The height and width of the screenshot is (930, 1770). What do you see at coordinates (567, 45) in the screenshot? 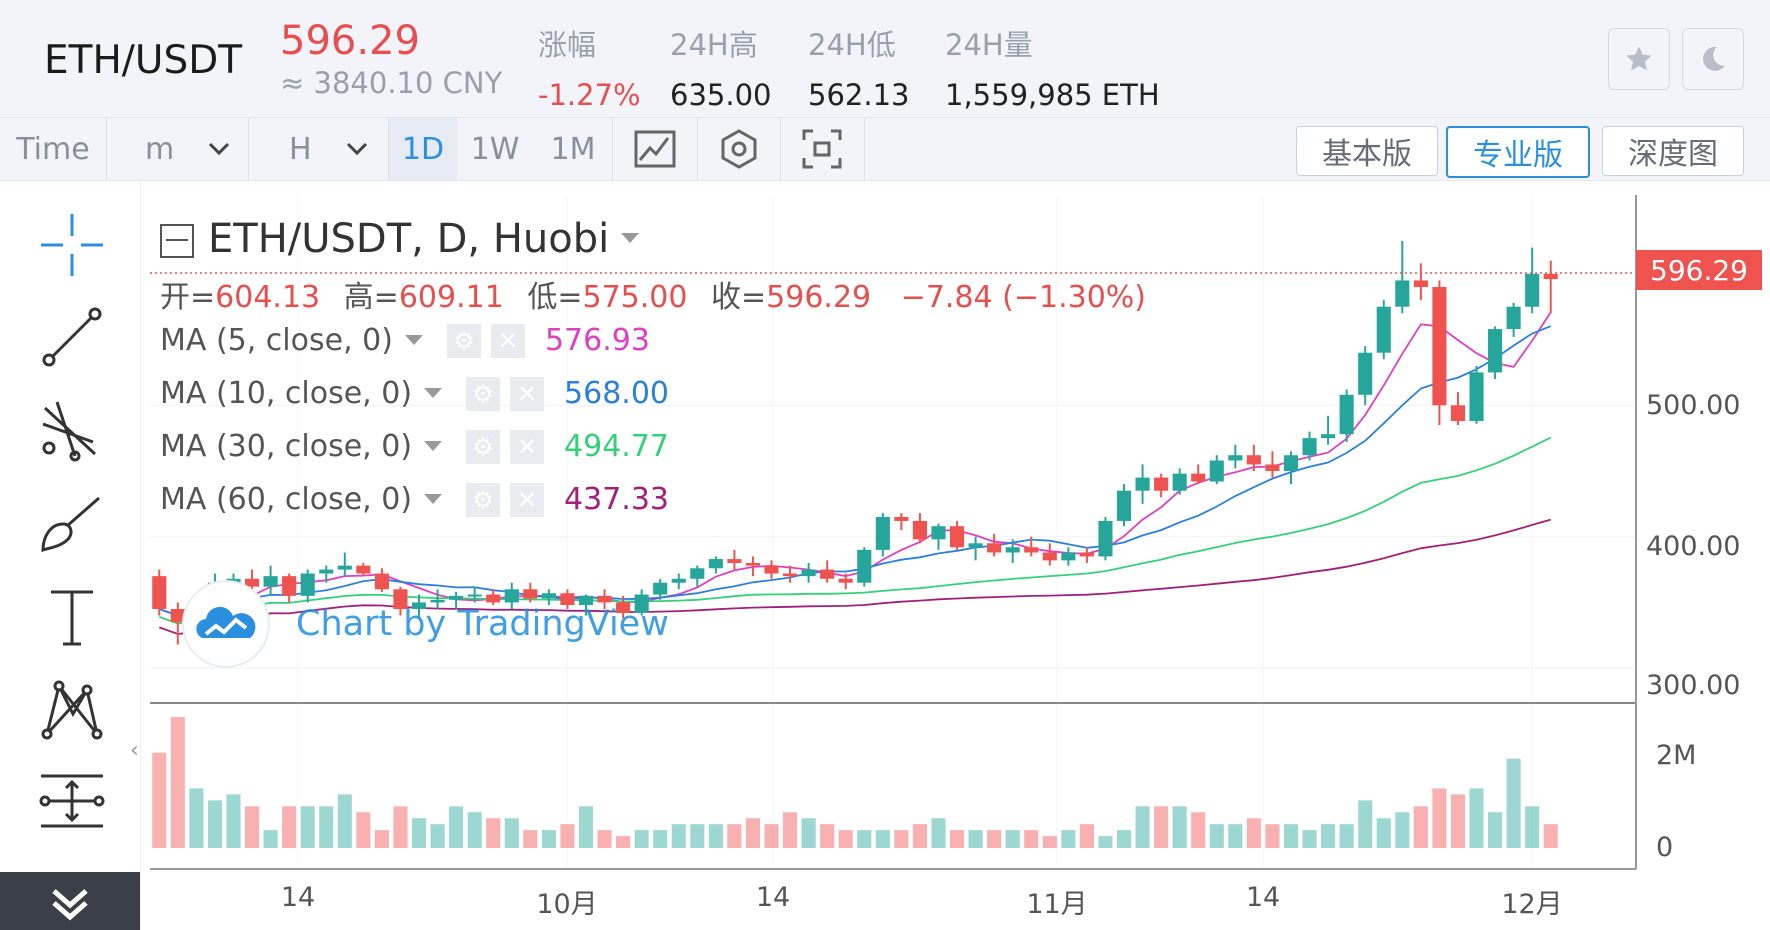
I see `stat-label: 涨幅` at bounding box center [567, 45].